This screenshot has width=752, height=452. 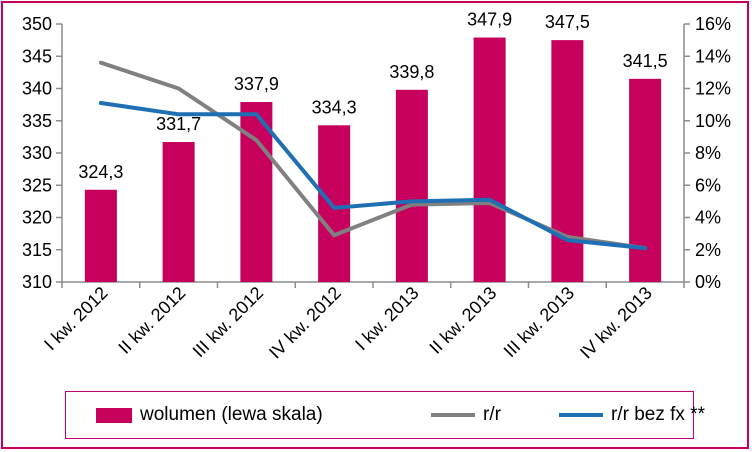 What do you see at coordinates (708, 153) in the screenshot?
I see `y-right-tick-label: 8%` at bounding box center [708, 153].